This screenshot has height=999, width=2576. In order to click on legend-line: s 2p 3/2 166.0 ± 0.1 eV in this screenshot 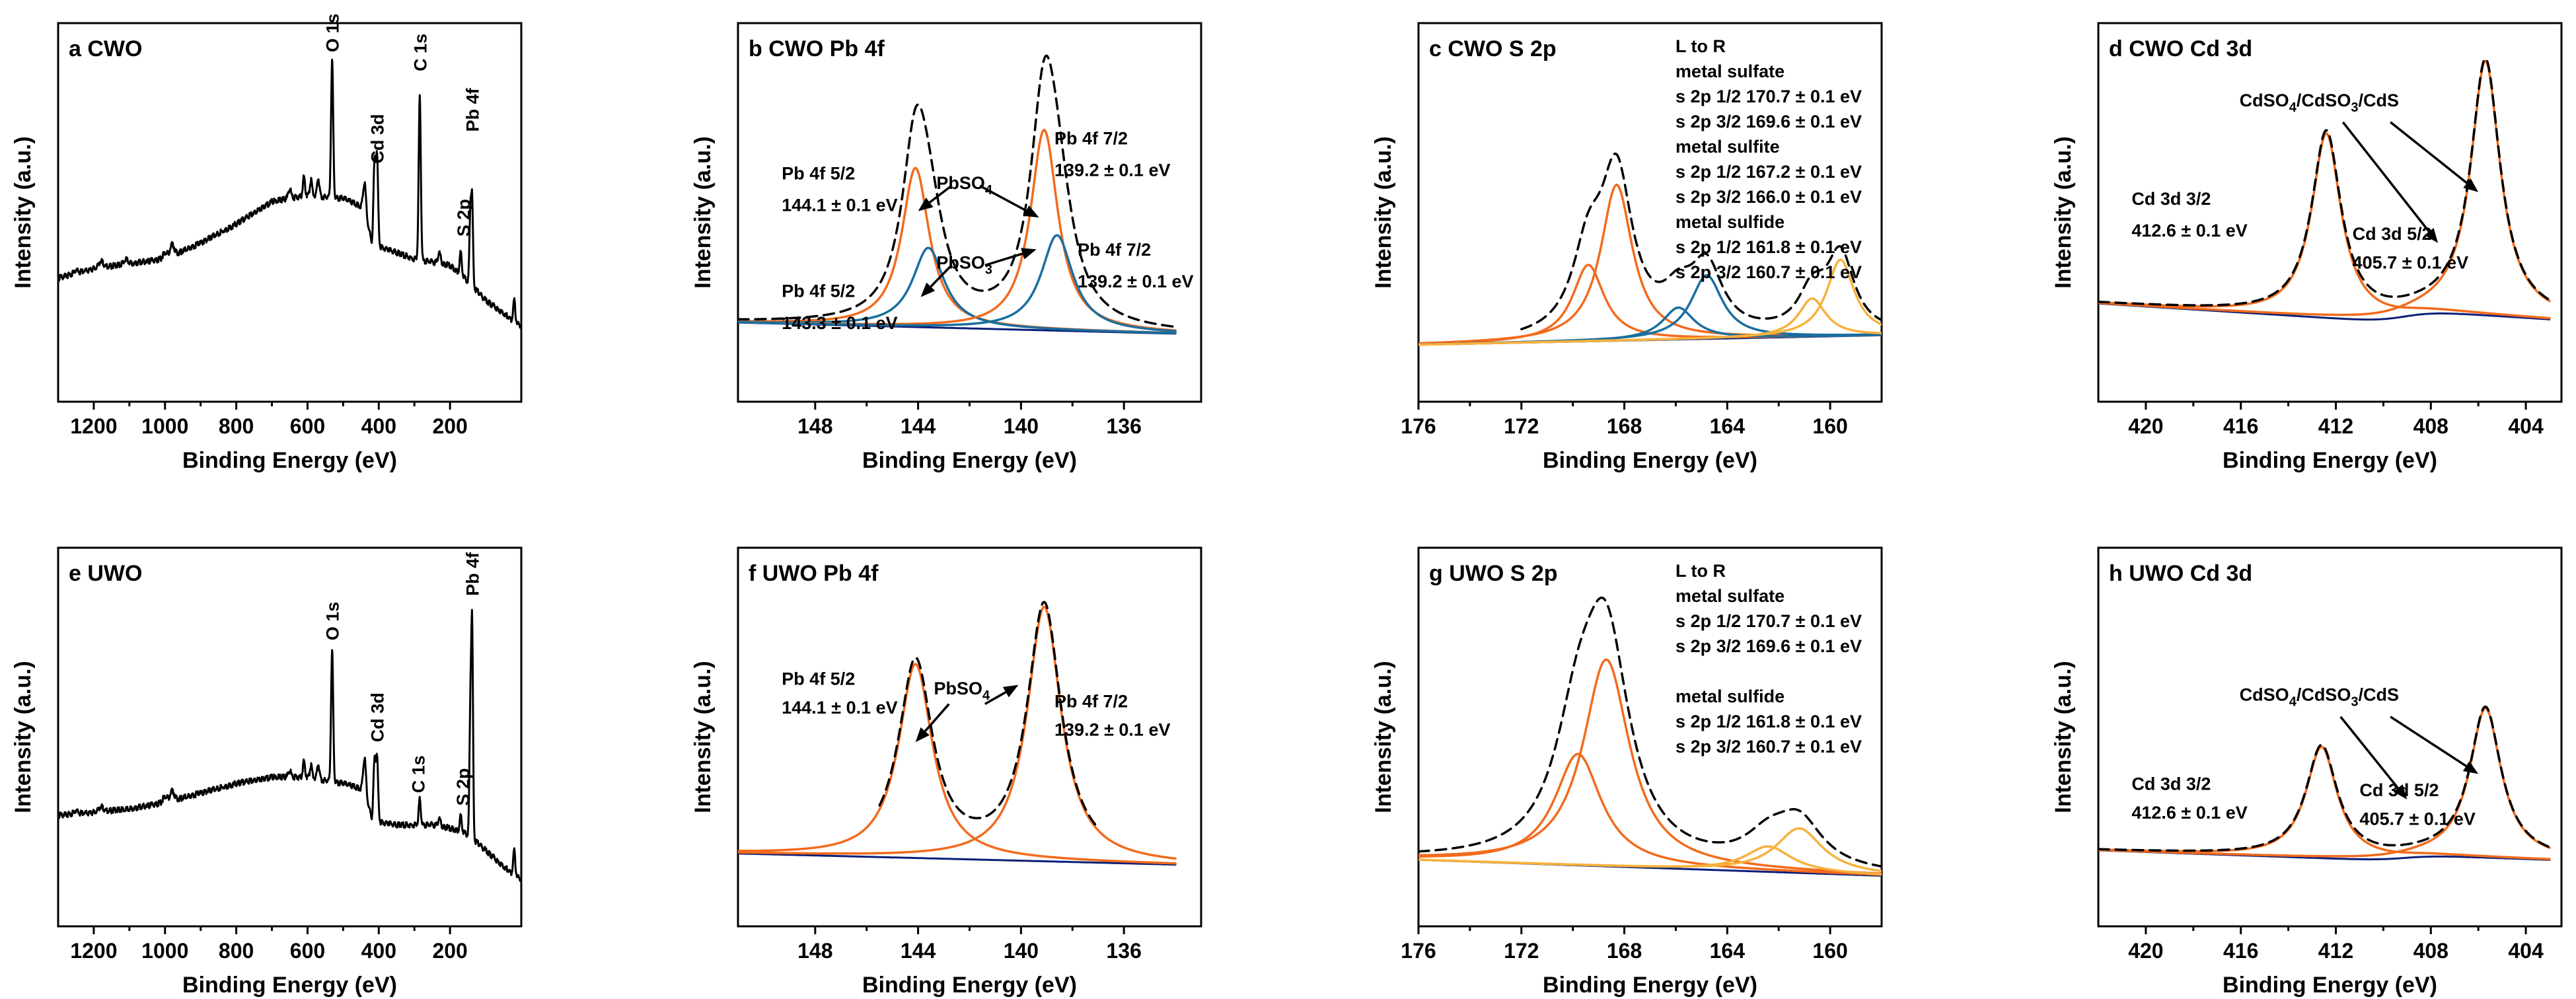, I will do `click(1768, 197)`.